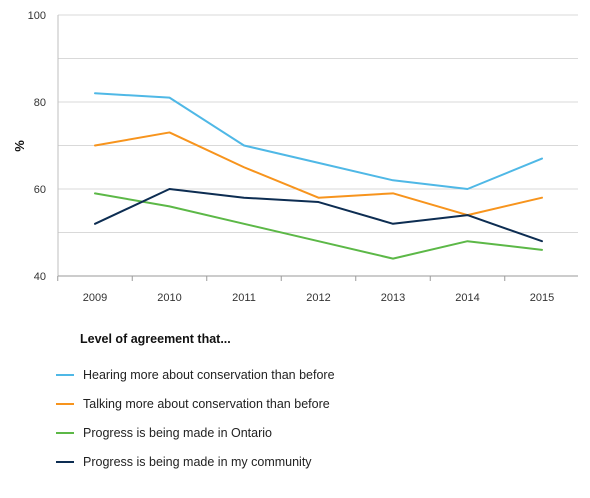 The height and width of the screenshot is (498, 590). Describe the element at coordinates (40, 103) in the screenshot. I see `y-tick-label: 80` at that location.